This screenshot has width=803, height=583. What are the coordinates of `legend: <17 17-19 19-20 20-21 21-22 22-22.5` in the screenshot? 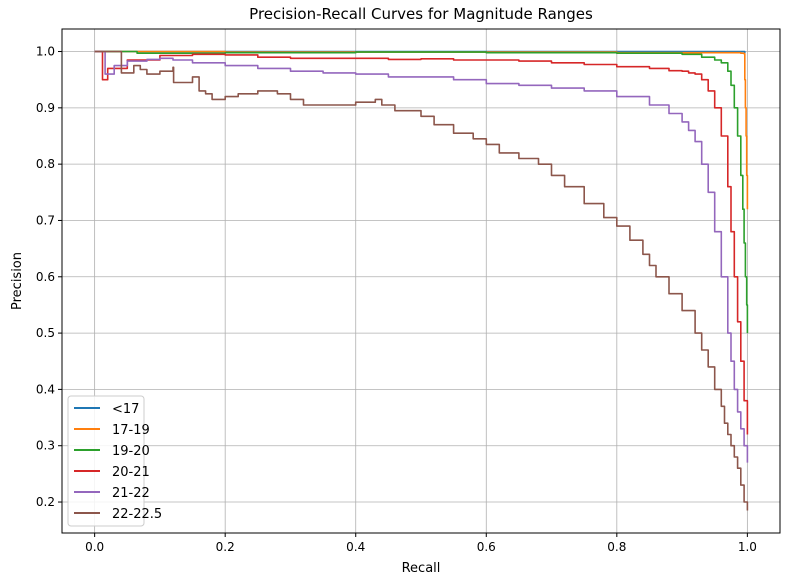 It's located at (114, 461).